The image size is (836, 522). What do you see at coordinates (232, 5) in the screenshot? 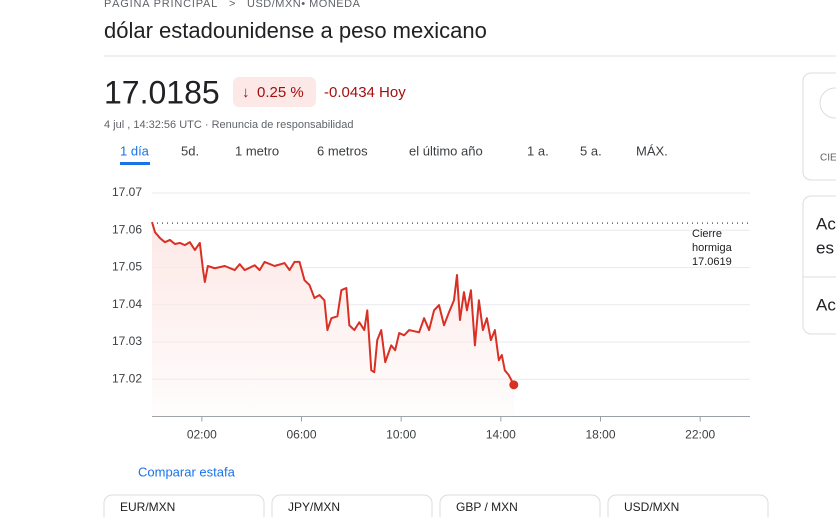
I see `breadcrumb-sep: >` at bounding box center [232, 5].